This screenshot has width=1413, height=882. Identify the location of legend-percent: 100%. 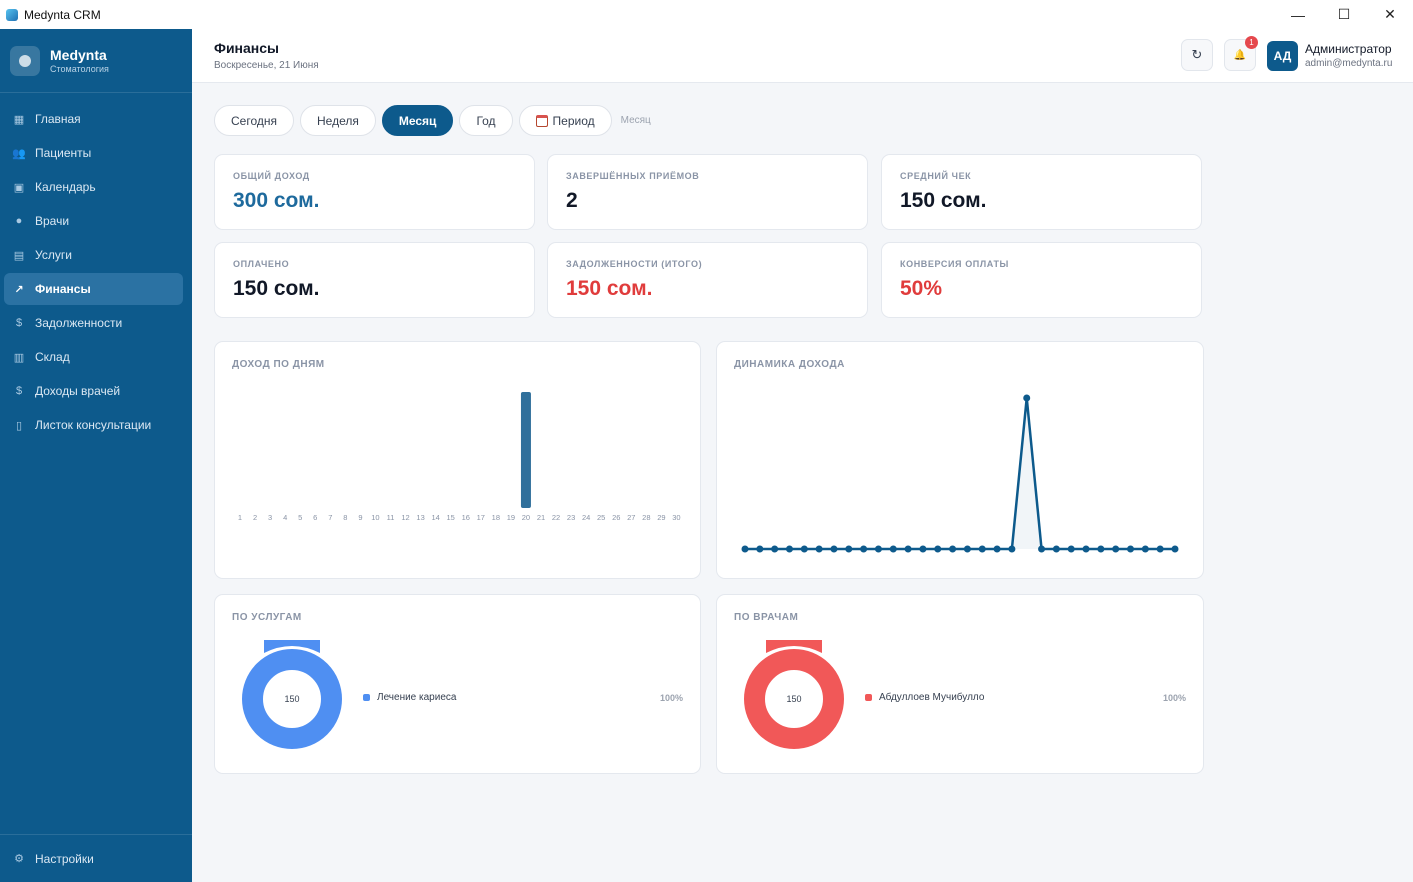
(1174, 698).